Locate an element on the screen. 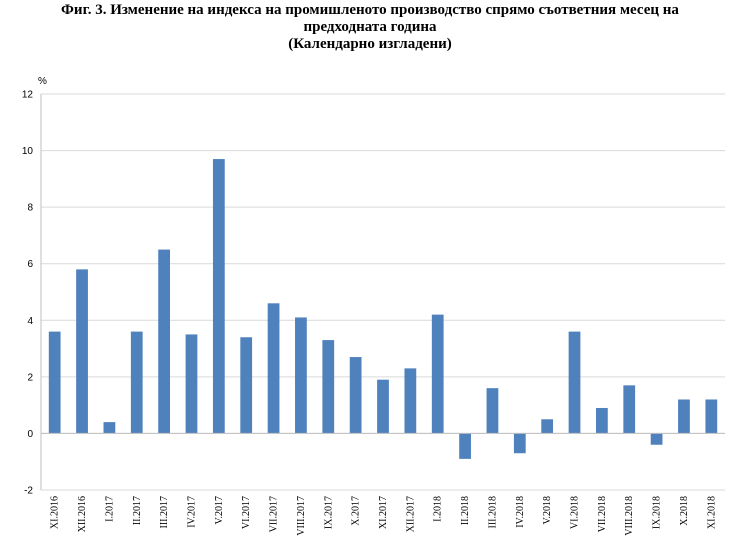 The image size is (740, 548). x-tick-label: VI.2017 is located at coordinates (246, 512).